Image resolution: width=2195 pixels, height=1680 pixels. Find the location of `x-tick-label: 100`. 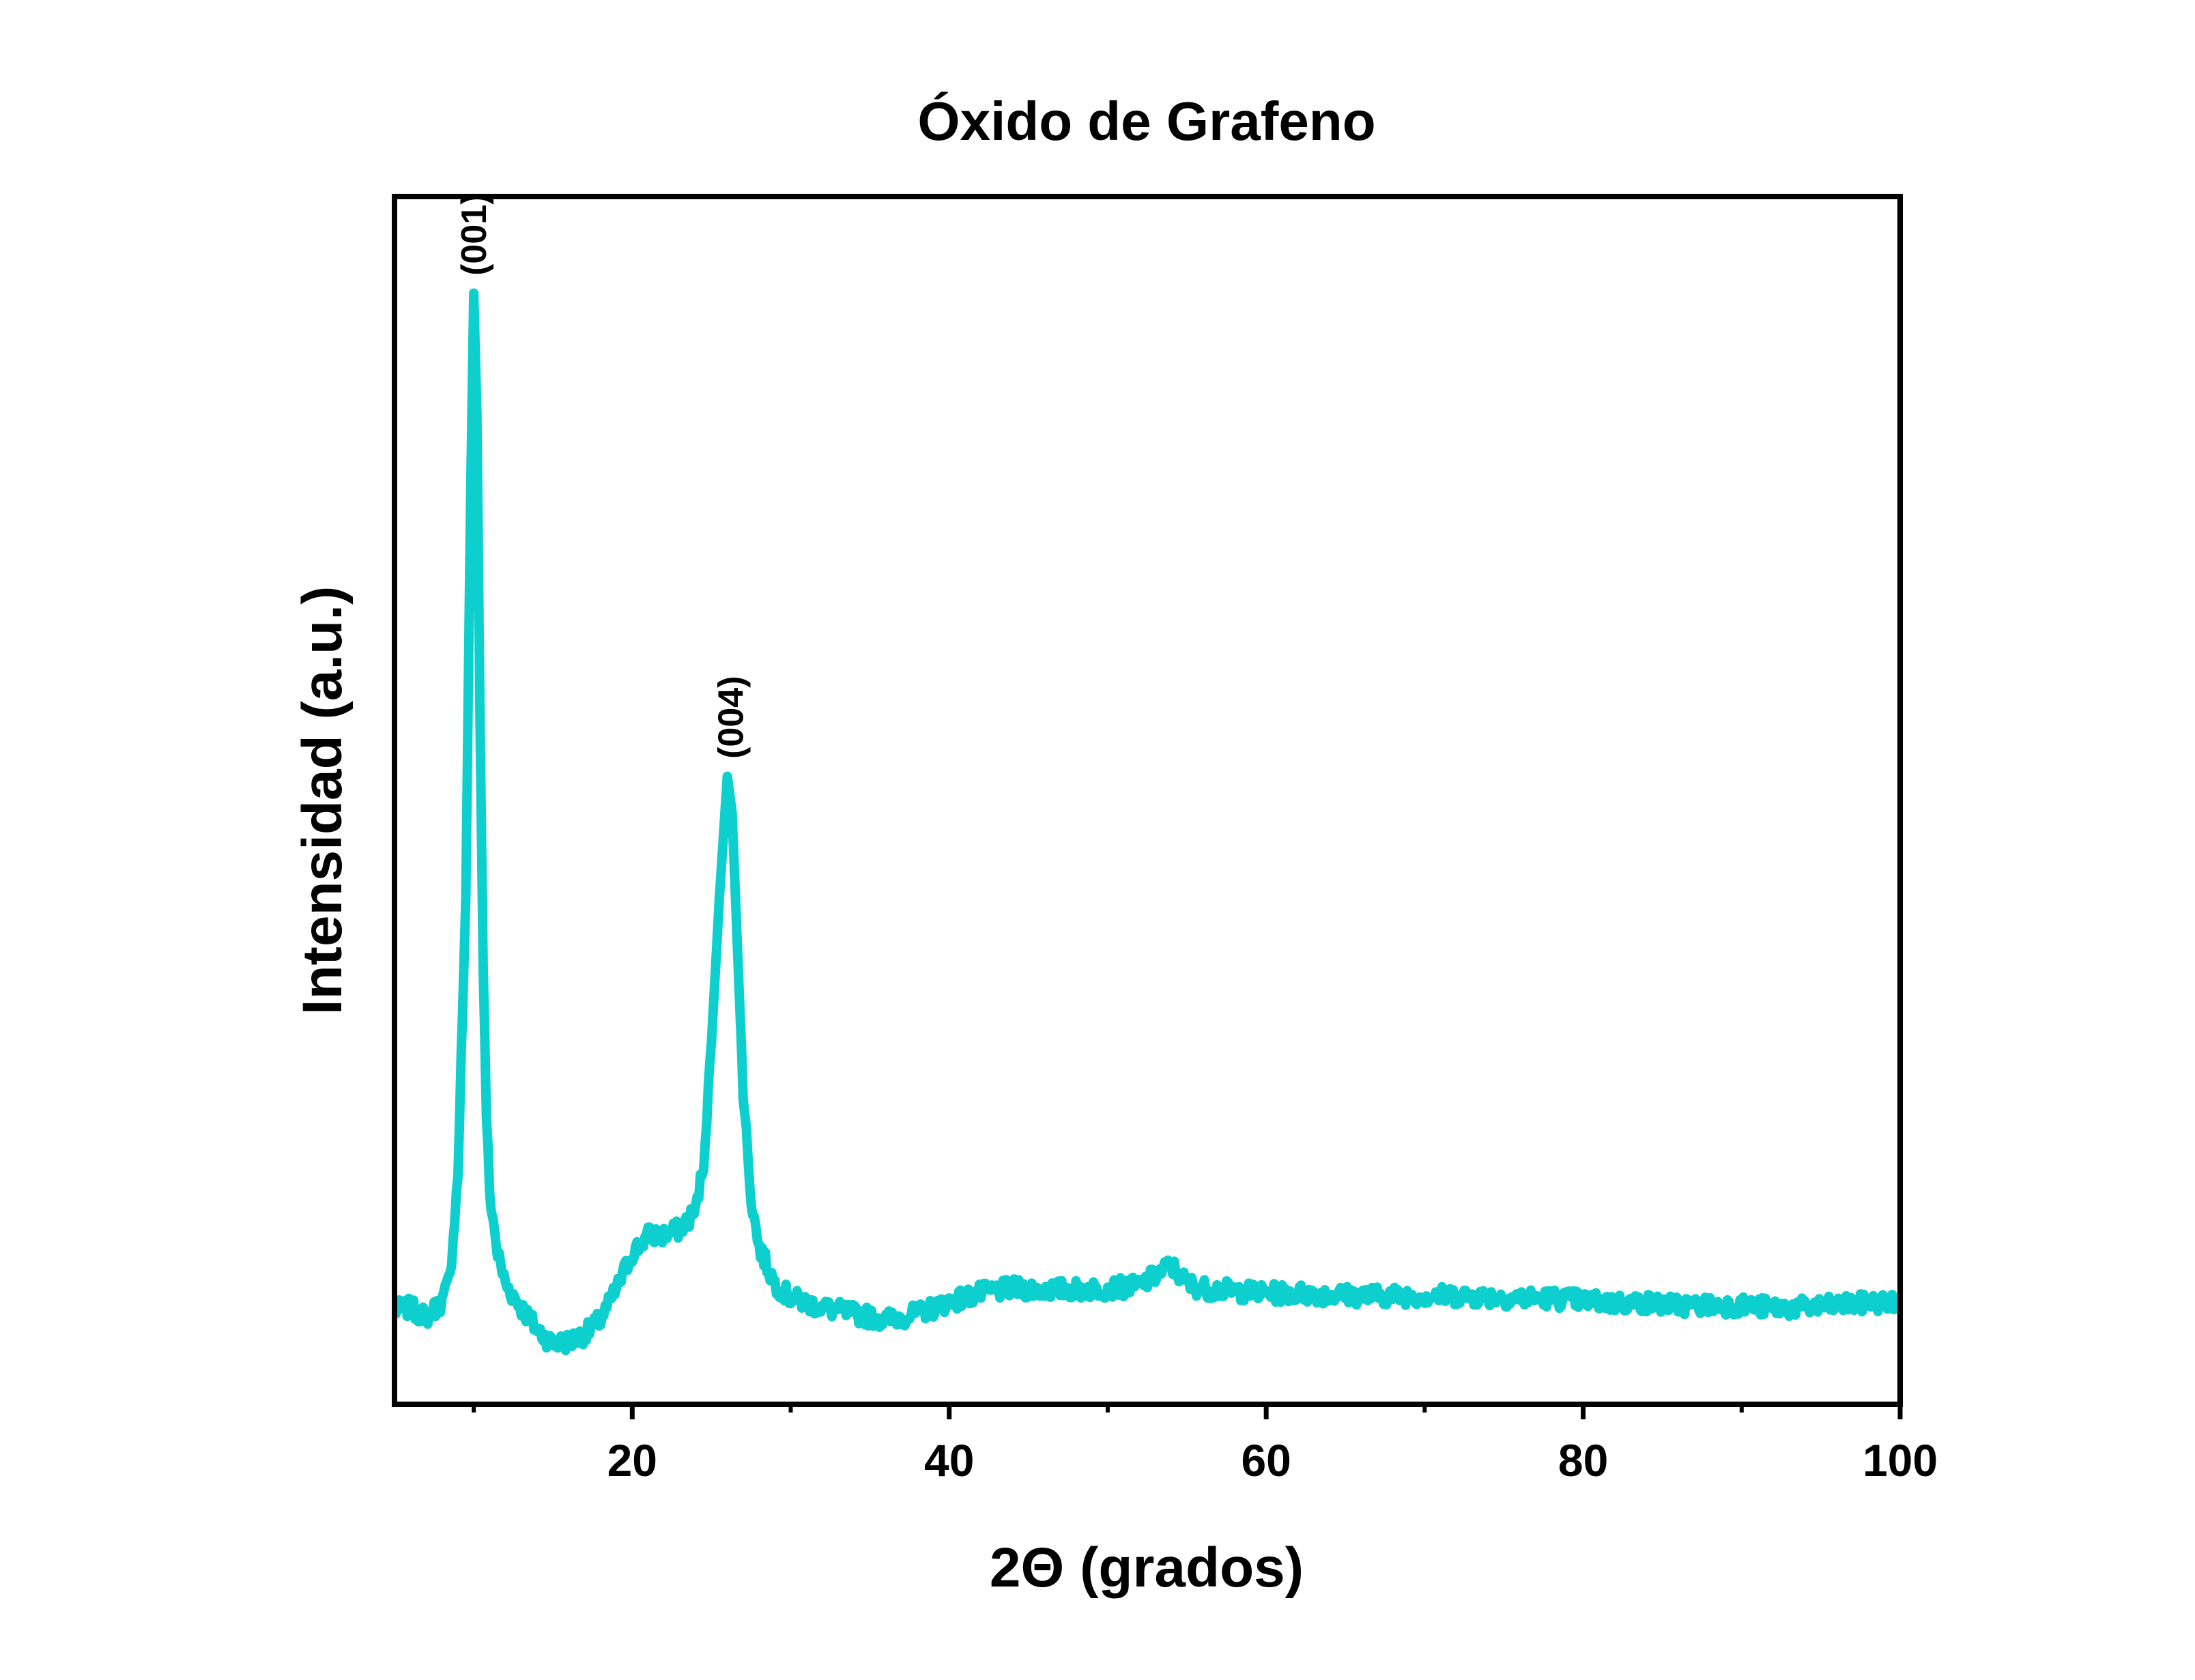

x-tick-label: 100 is located at coordinates (1901, 1460).